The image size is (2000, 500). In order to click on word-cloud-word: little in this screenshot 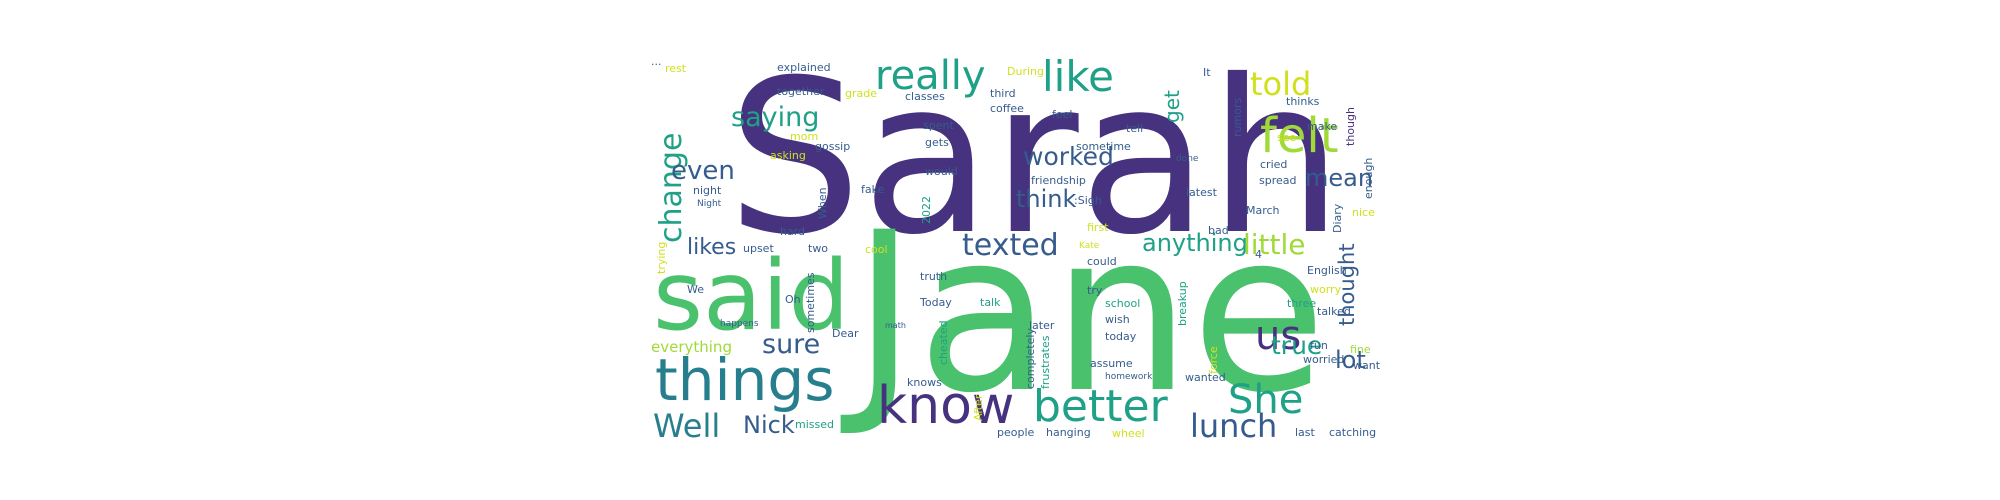, I will do `click(1274, 244)`.